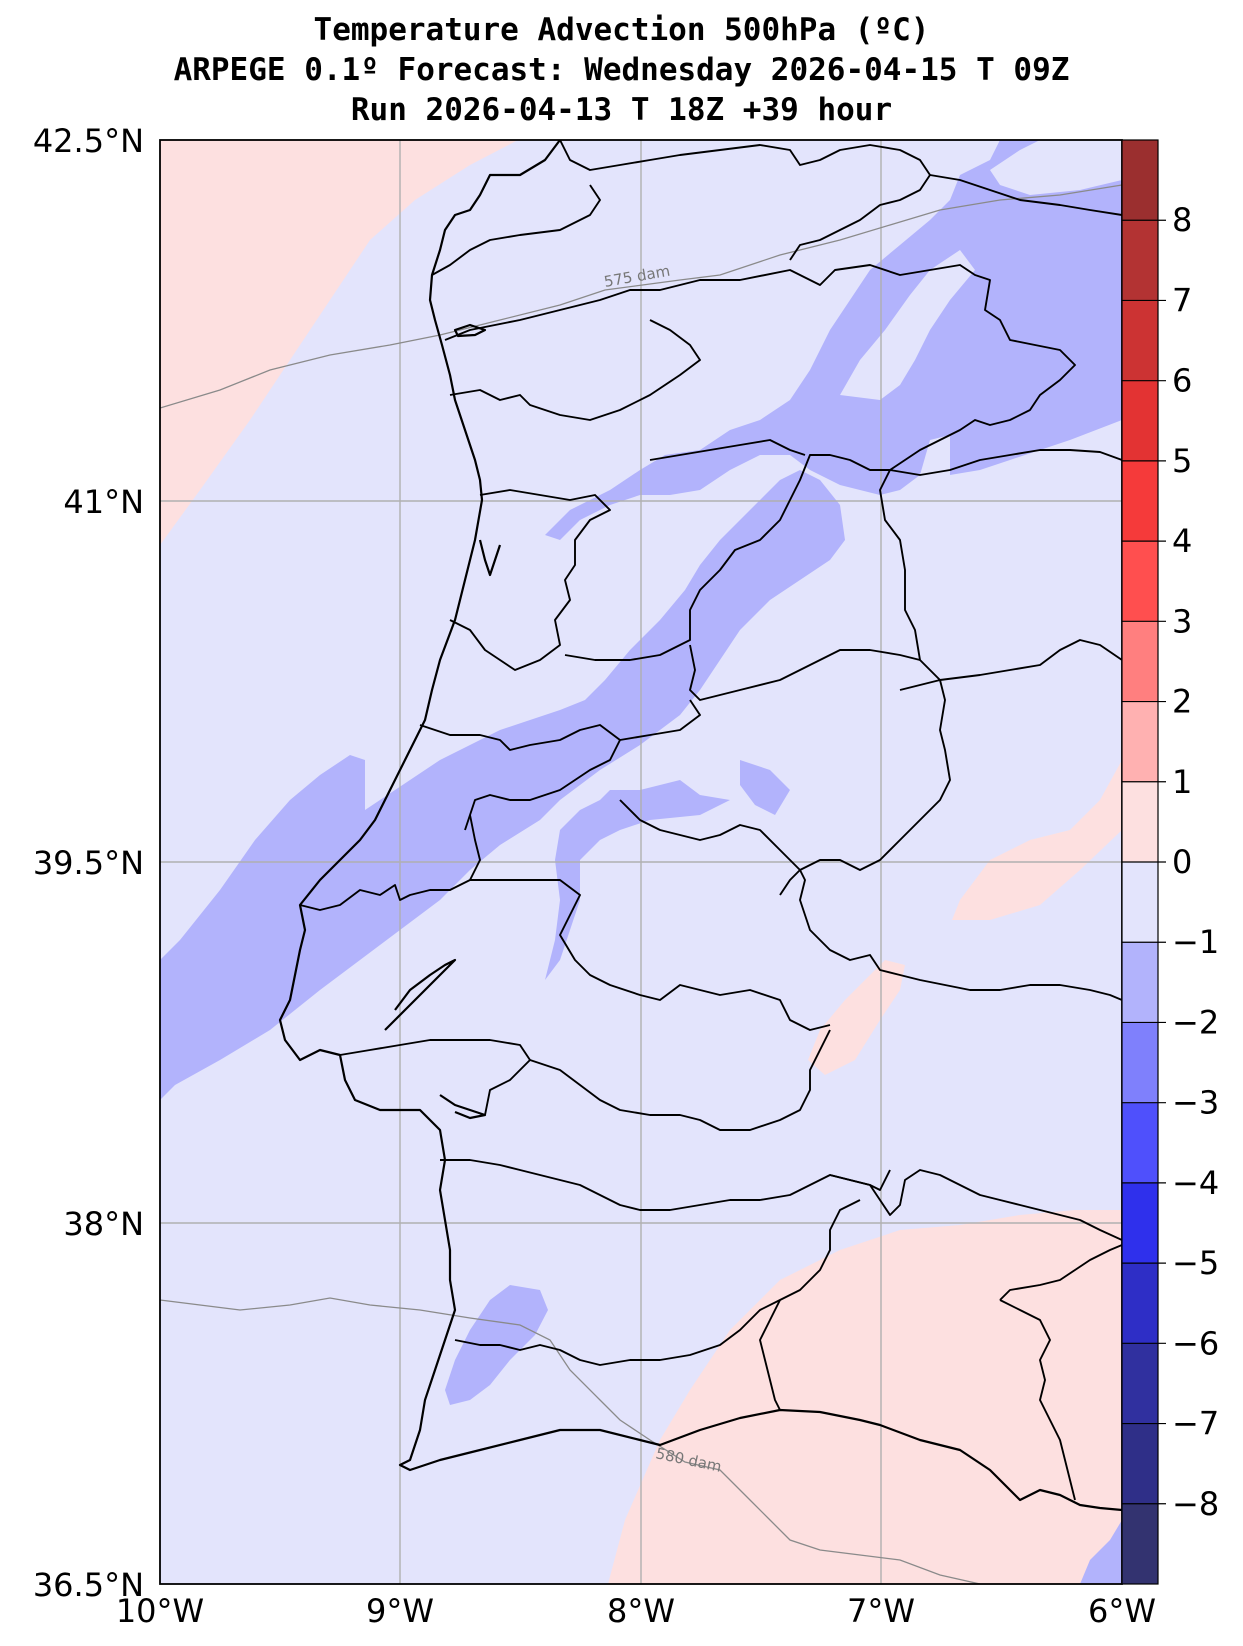  Describe the element at coordinates (1182, 862) in the screenshot. I see `colorbar-tick-label: 0` at that location.